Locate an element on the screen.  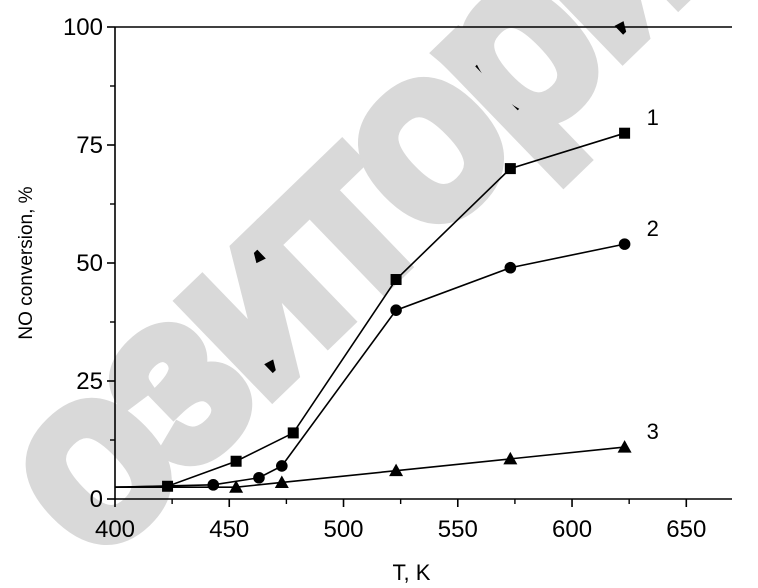
series-label: 1 is located at coordinates (653, 117).